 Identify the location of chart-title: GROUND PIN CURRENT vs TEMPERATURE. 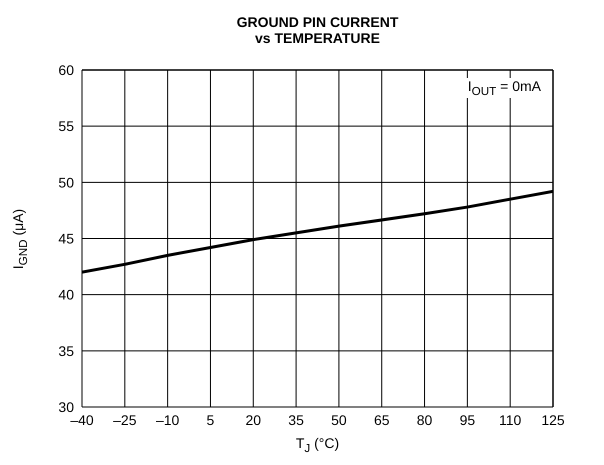
(318, 30).